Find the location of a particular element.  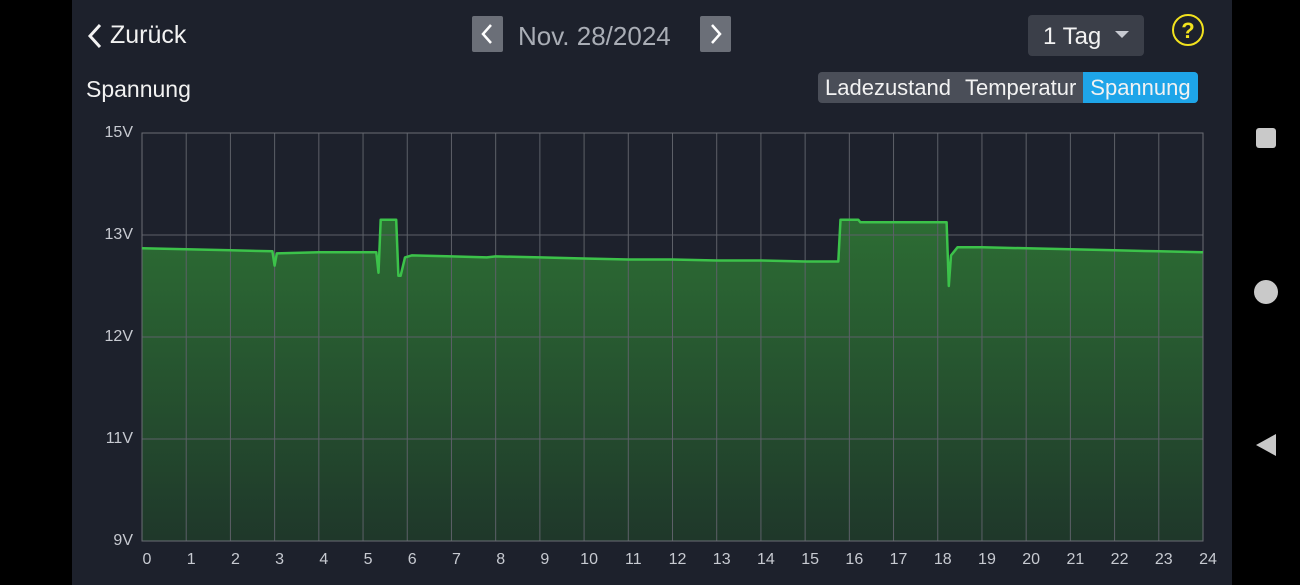

back-nav is located at coordinates (1266, 445).